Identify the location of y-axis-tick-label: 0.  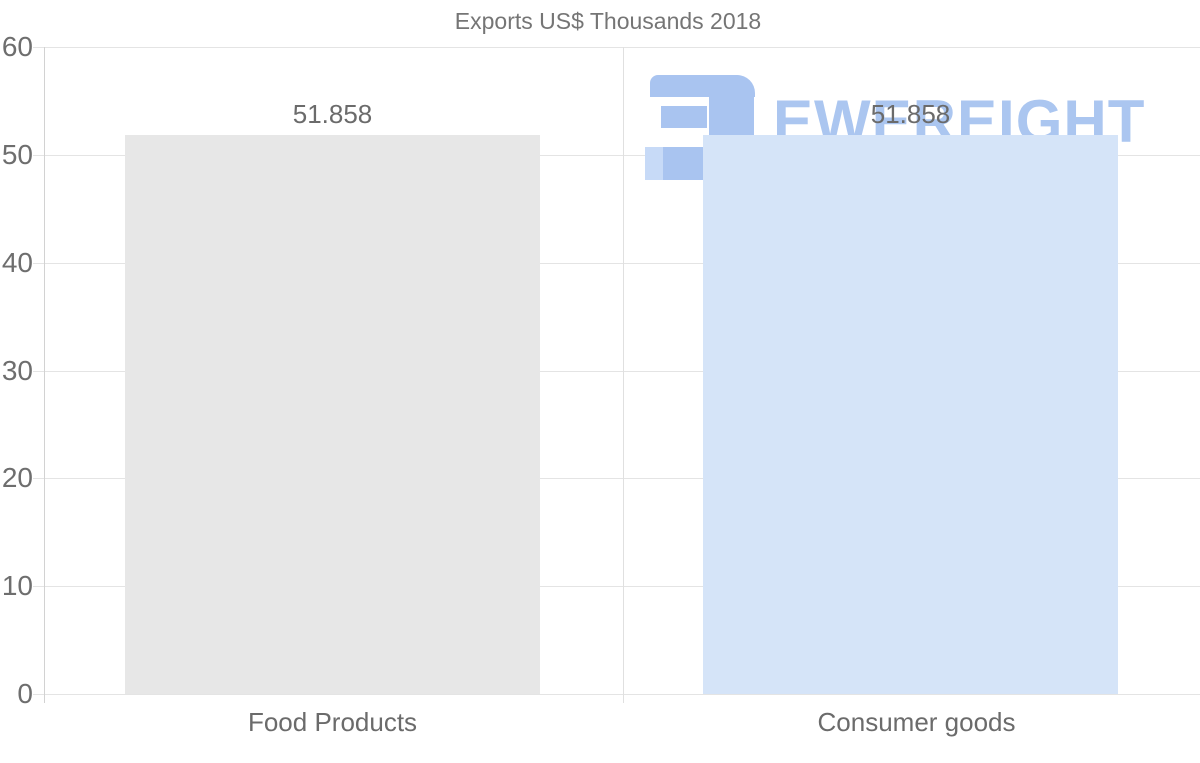
(25, 693).